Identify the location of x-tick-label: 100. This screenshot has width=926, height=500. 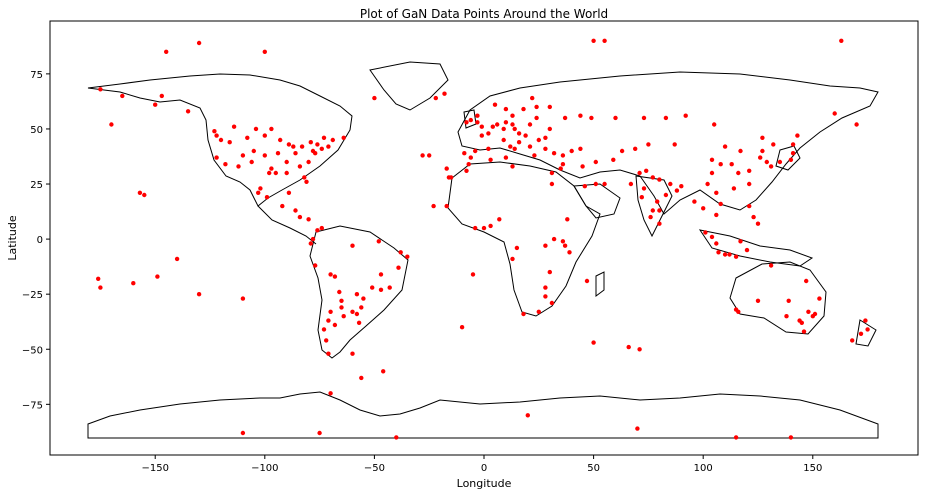
(703, 468).